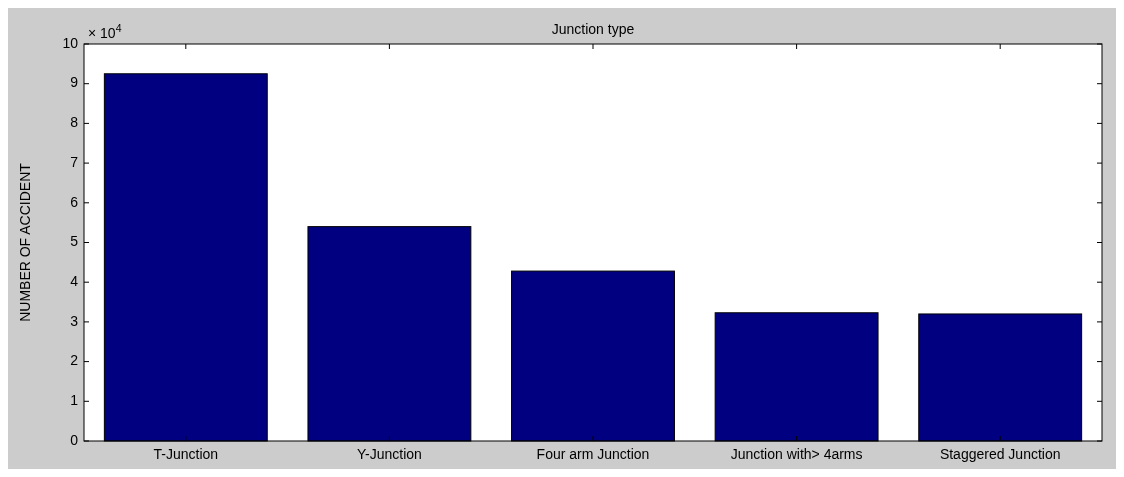 The width and height of the screenshot is (1124, 477). What do you see at coordinates (1000, 454) in the screenshot?
I see `x-tick-label: Staggered Junction` at bounding box center [1000, 454].